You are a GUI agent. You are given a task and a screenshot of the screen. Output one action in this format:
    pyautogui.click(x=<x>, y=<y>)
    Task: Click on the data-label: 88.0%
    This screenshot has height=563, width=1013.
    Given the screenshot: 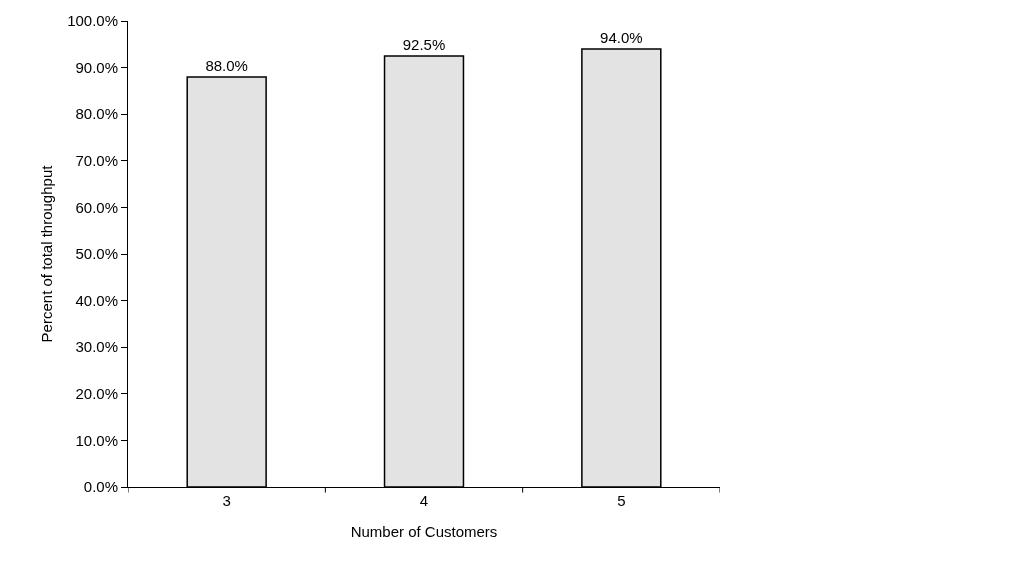 What is the action you would take?
    pyautogui.click(x=226, y=65)
    